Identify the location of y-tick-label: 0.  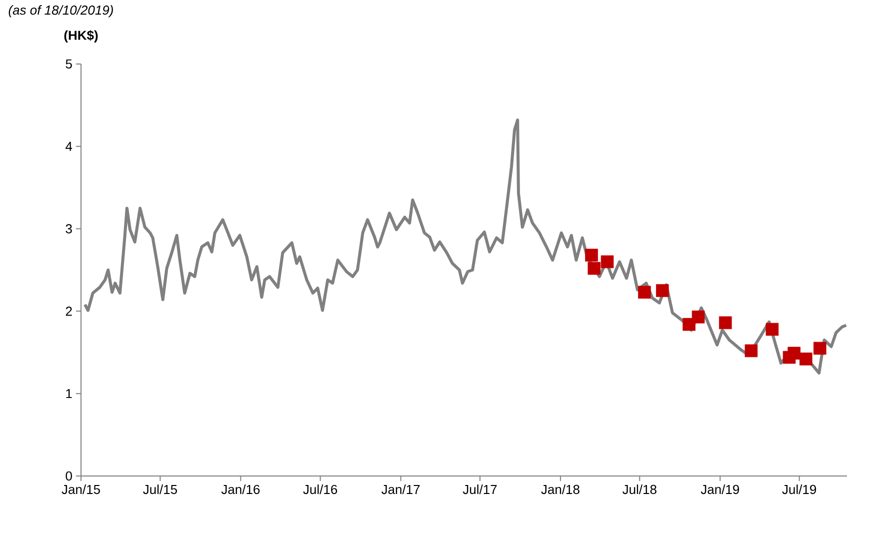
(69, 476).